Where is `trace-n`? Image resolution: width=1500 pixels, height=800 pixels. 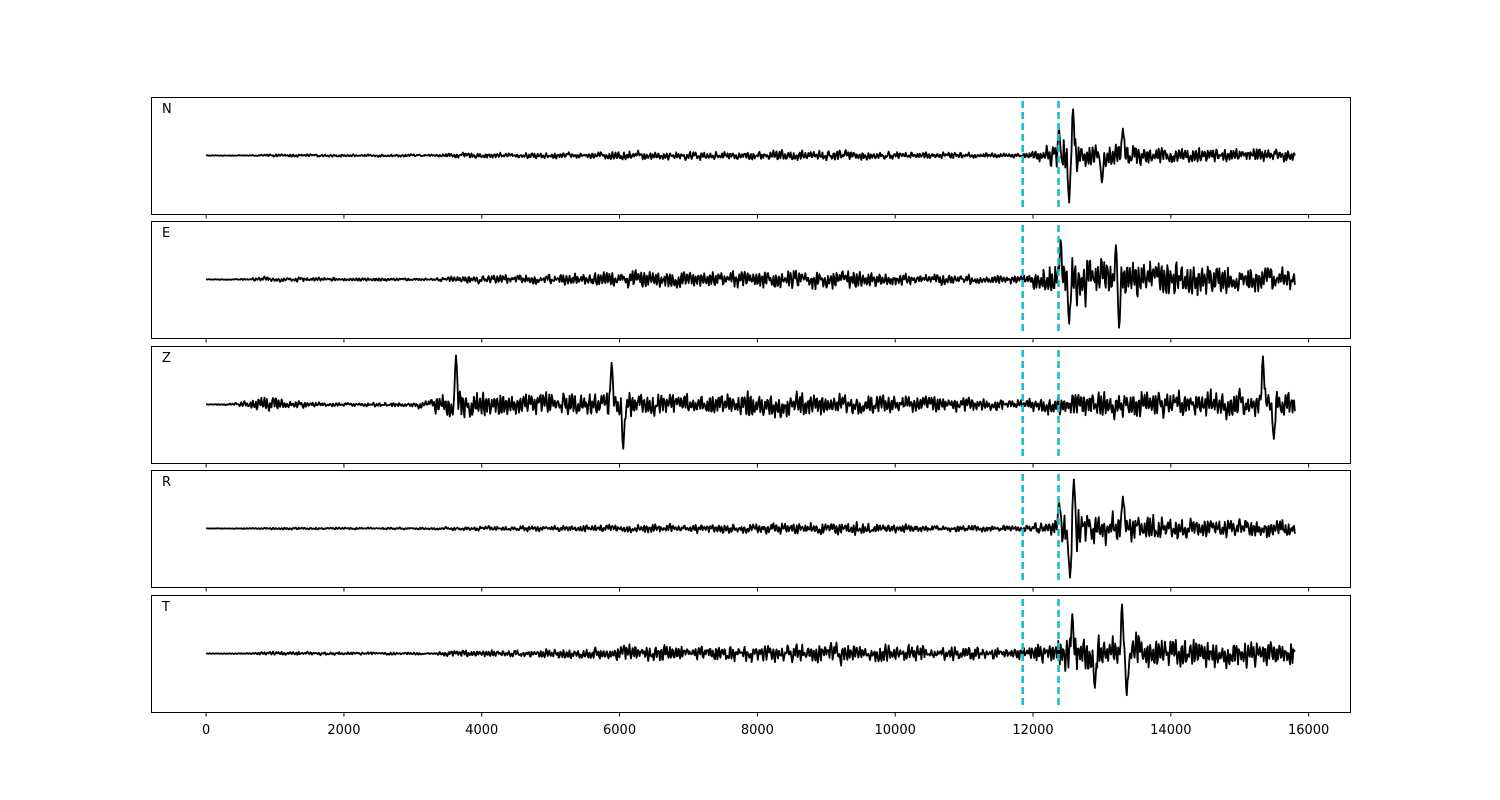
trace-n is located at coordinates (750, 156).